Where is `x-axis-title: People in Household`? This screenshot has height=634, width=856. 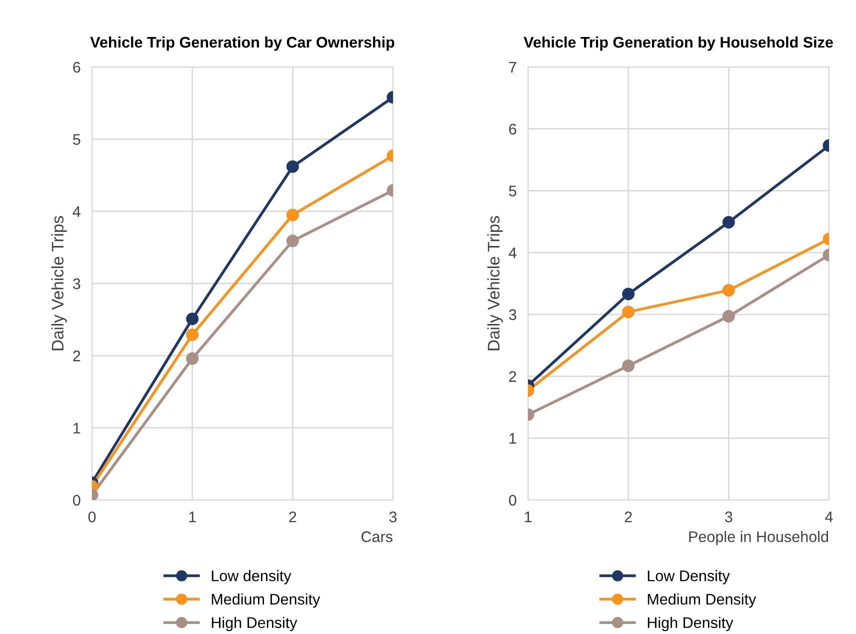 x-axis-title: People in Household is located at coordinates (758, 538).